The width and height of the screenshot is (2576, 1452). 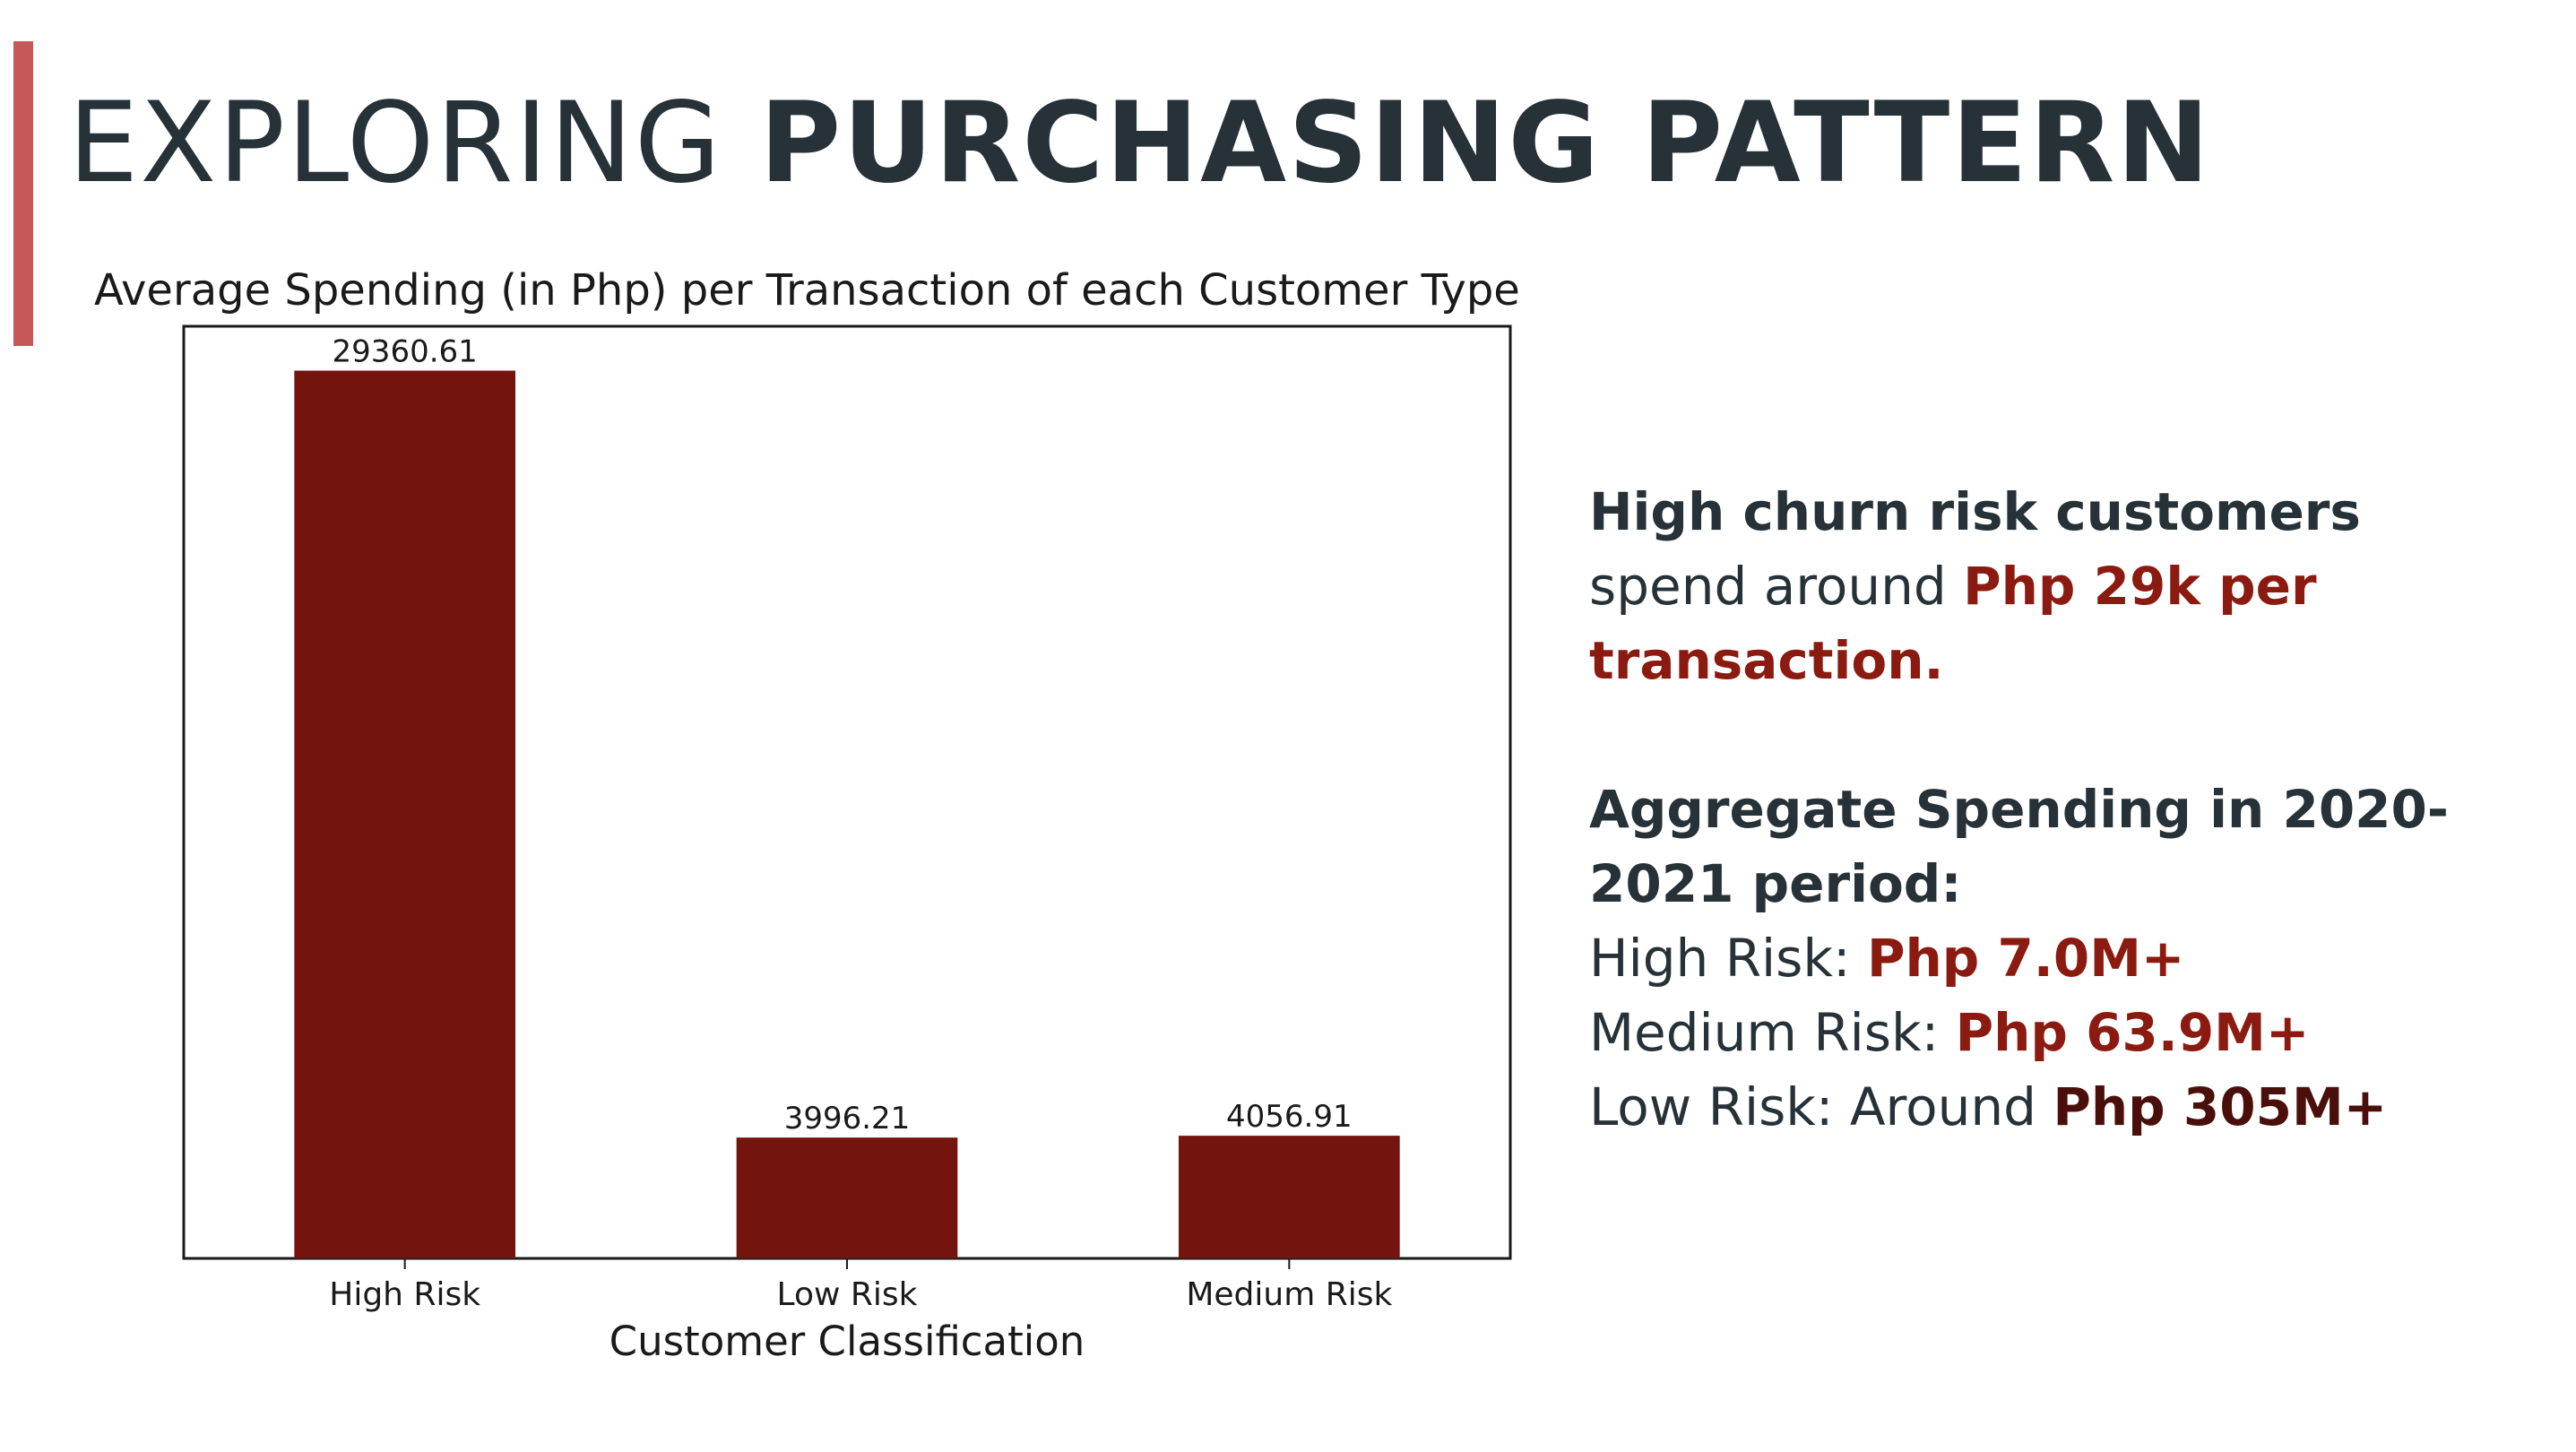 I want to click on insight-churn-highlight: Php 29k per transaction., so click(x=1953, y=623).